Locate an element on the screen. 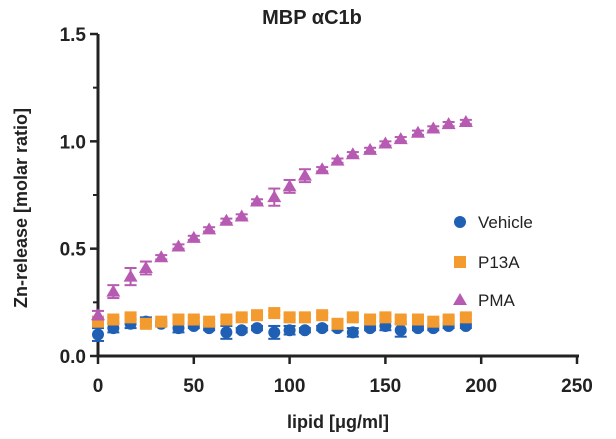 The height and width of the screenshot is (439, 616). legend-label-vehicle: Vehicle is located at coordinates (505, 222).